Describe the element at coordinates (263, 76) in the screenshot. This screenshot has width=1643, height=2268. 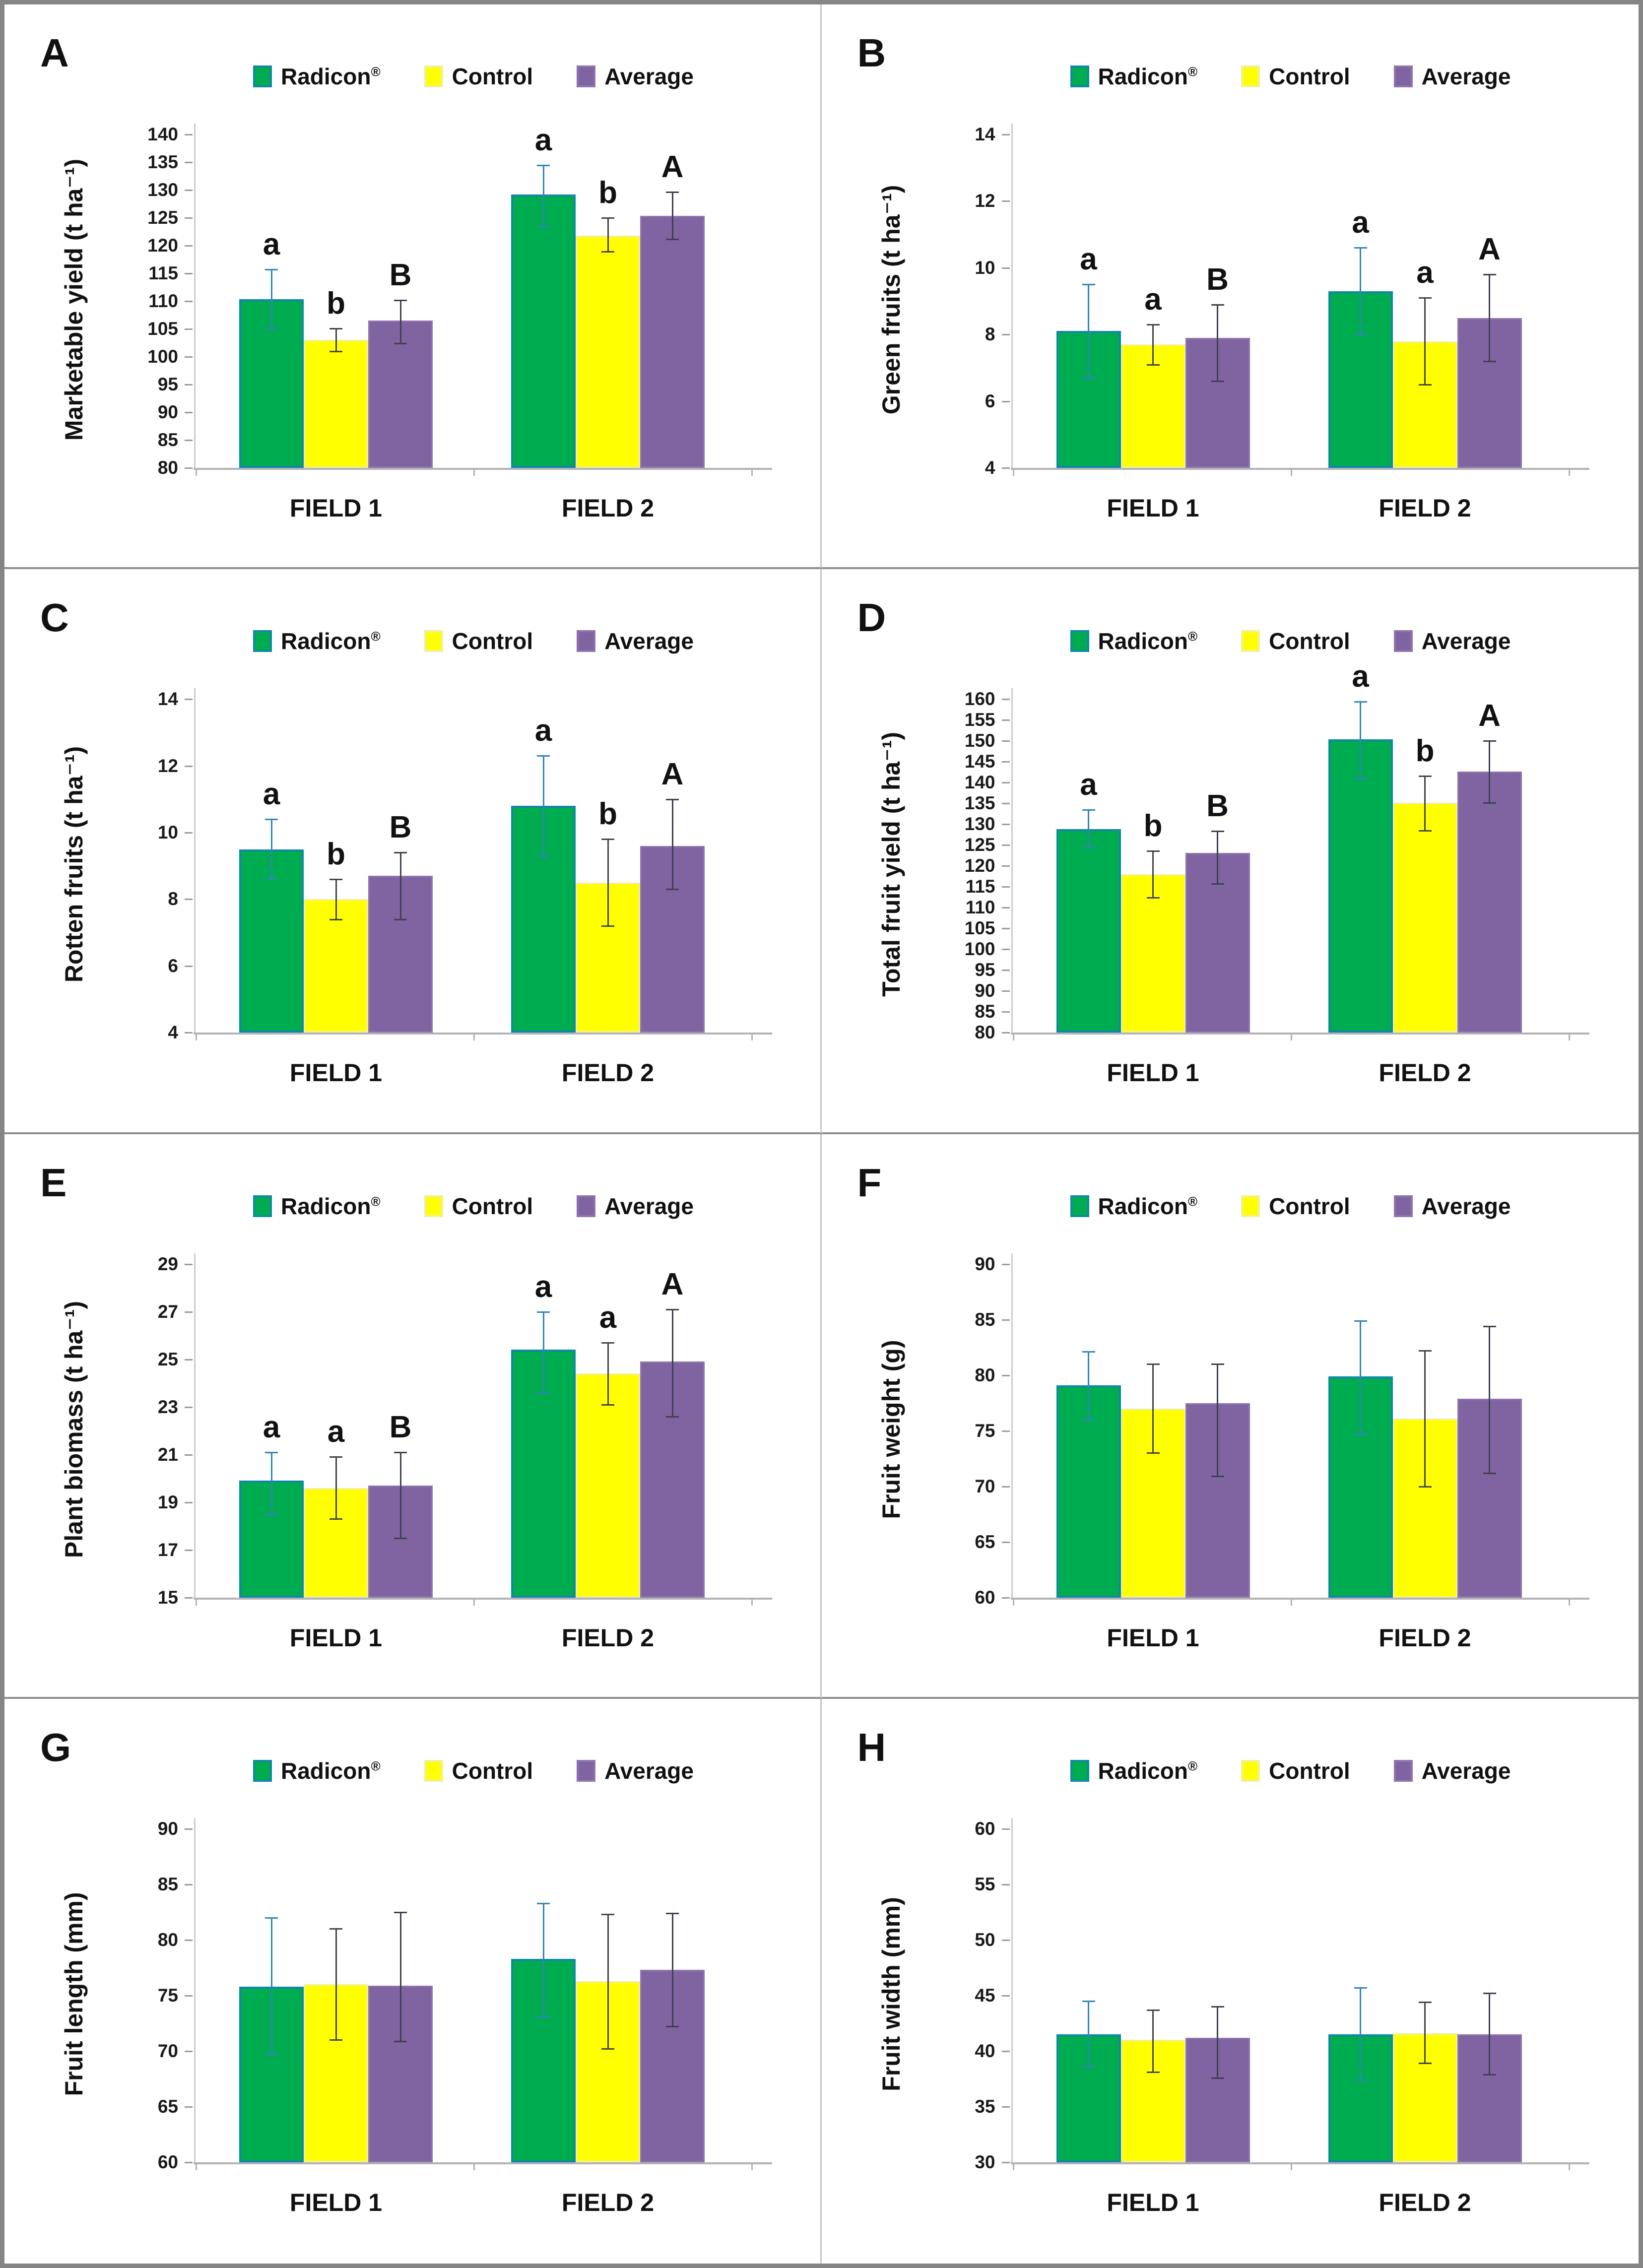
I see `legend-swatch-radicon-icon` at that location.